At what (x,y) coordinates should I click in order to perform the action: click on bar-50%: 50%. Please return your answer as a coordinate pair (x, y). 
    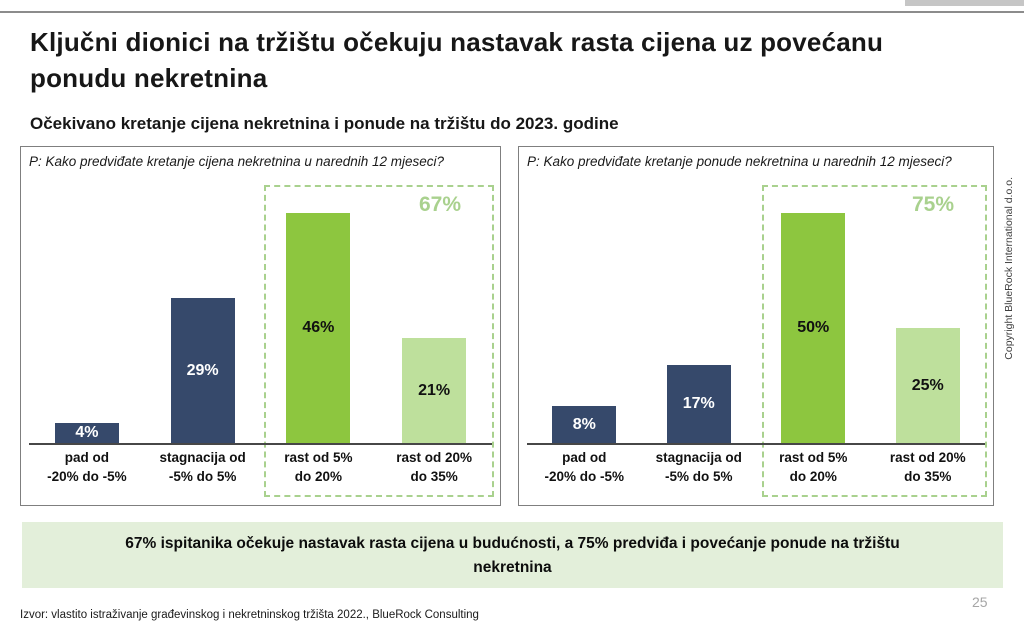
    Looking at the image, I should click on (813, 328).